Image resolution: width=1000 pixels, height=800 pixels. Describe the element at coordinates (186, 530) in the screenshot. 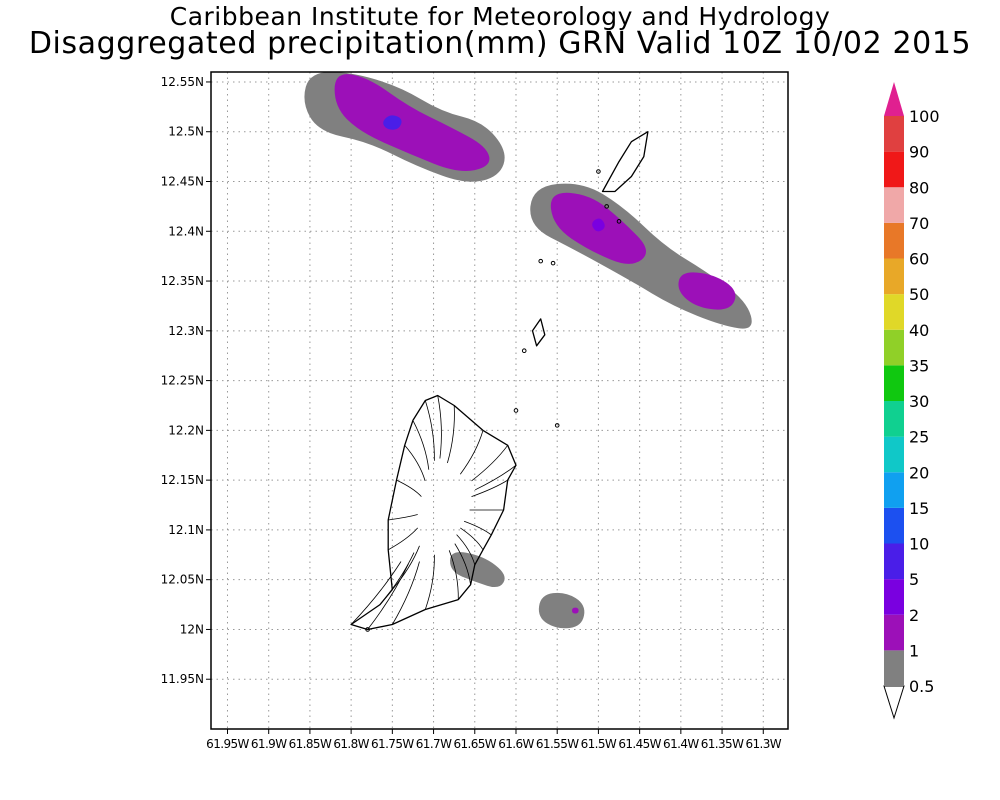

I see `lat-tick-label: 12.1N` at that location.